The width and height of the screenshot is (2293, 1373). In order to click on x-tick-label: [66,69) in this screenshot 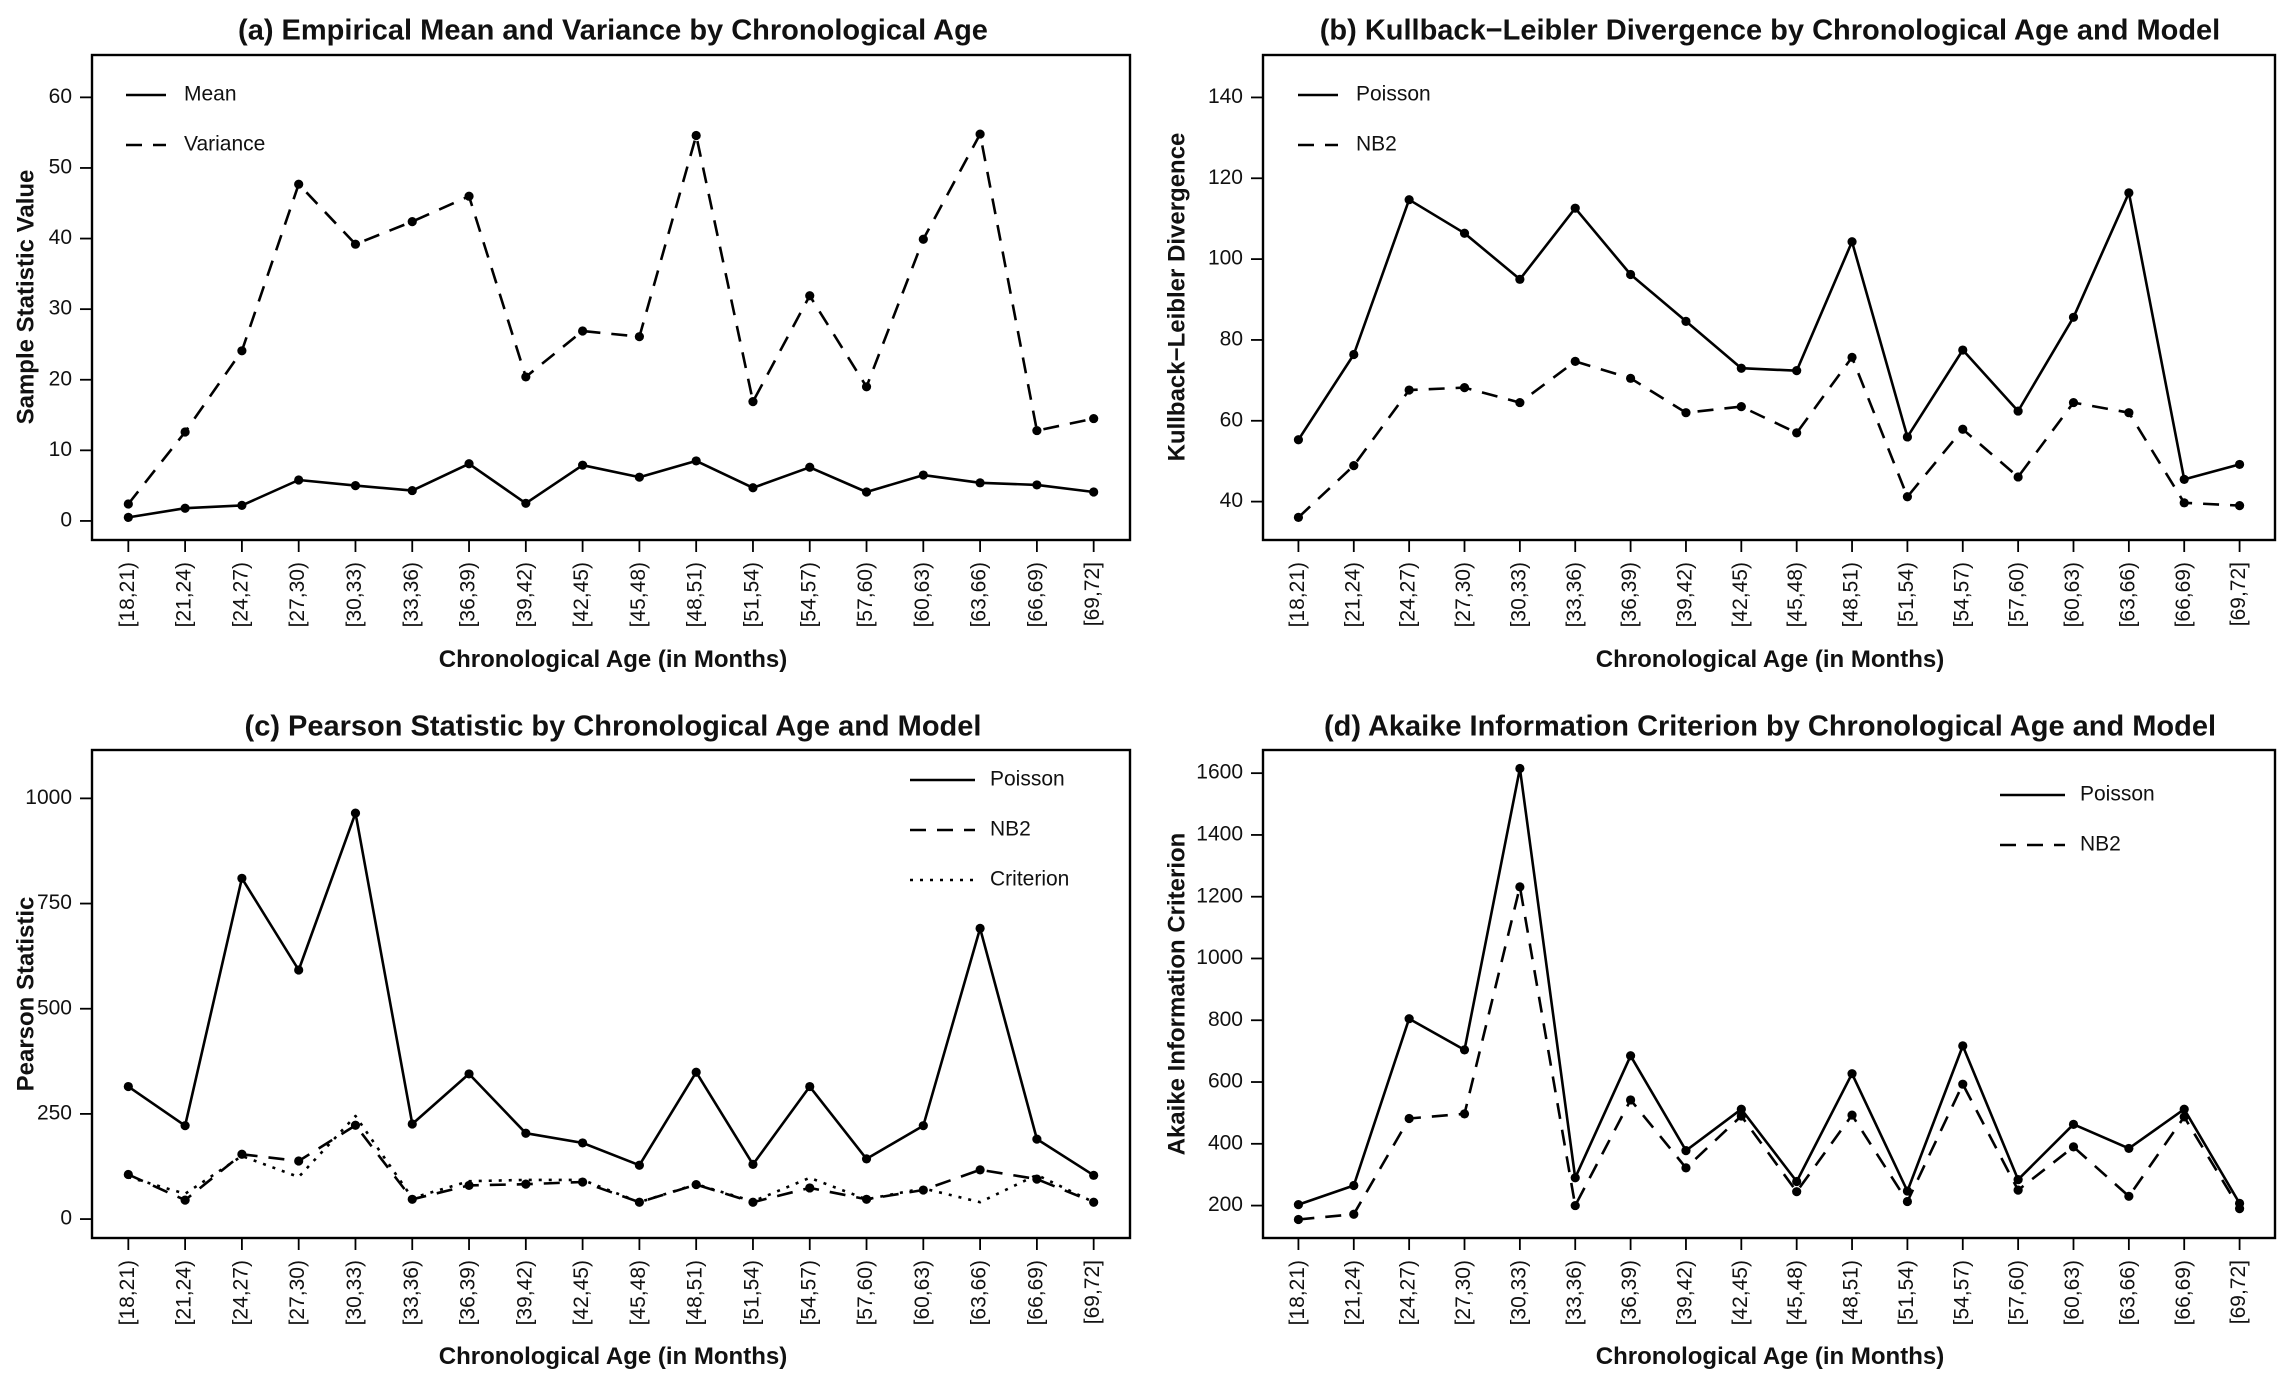, I will do `click(1035, 1292)`.